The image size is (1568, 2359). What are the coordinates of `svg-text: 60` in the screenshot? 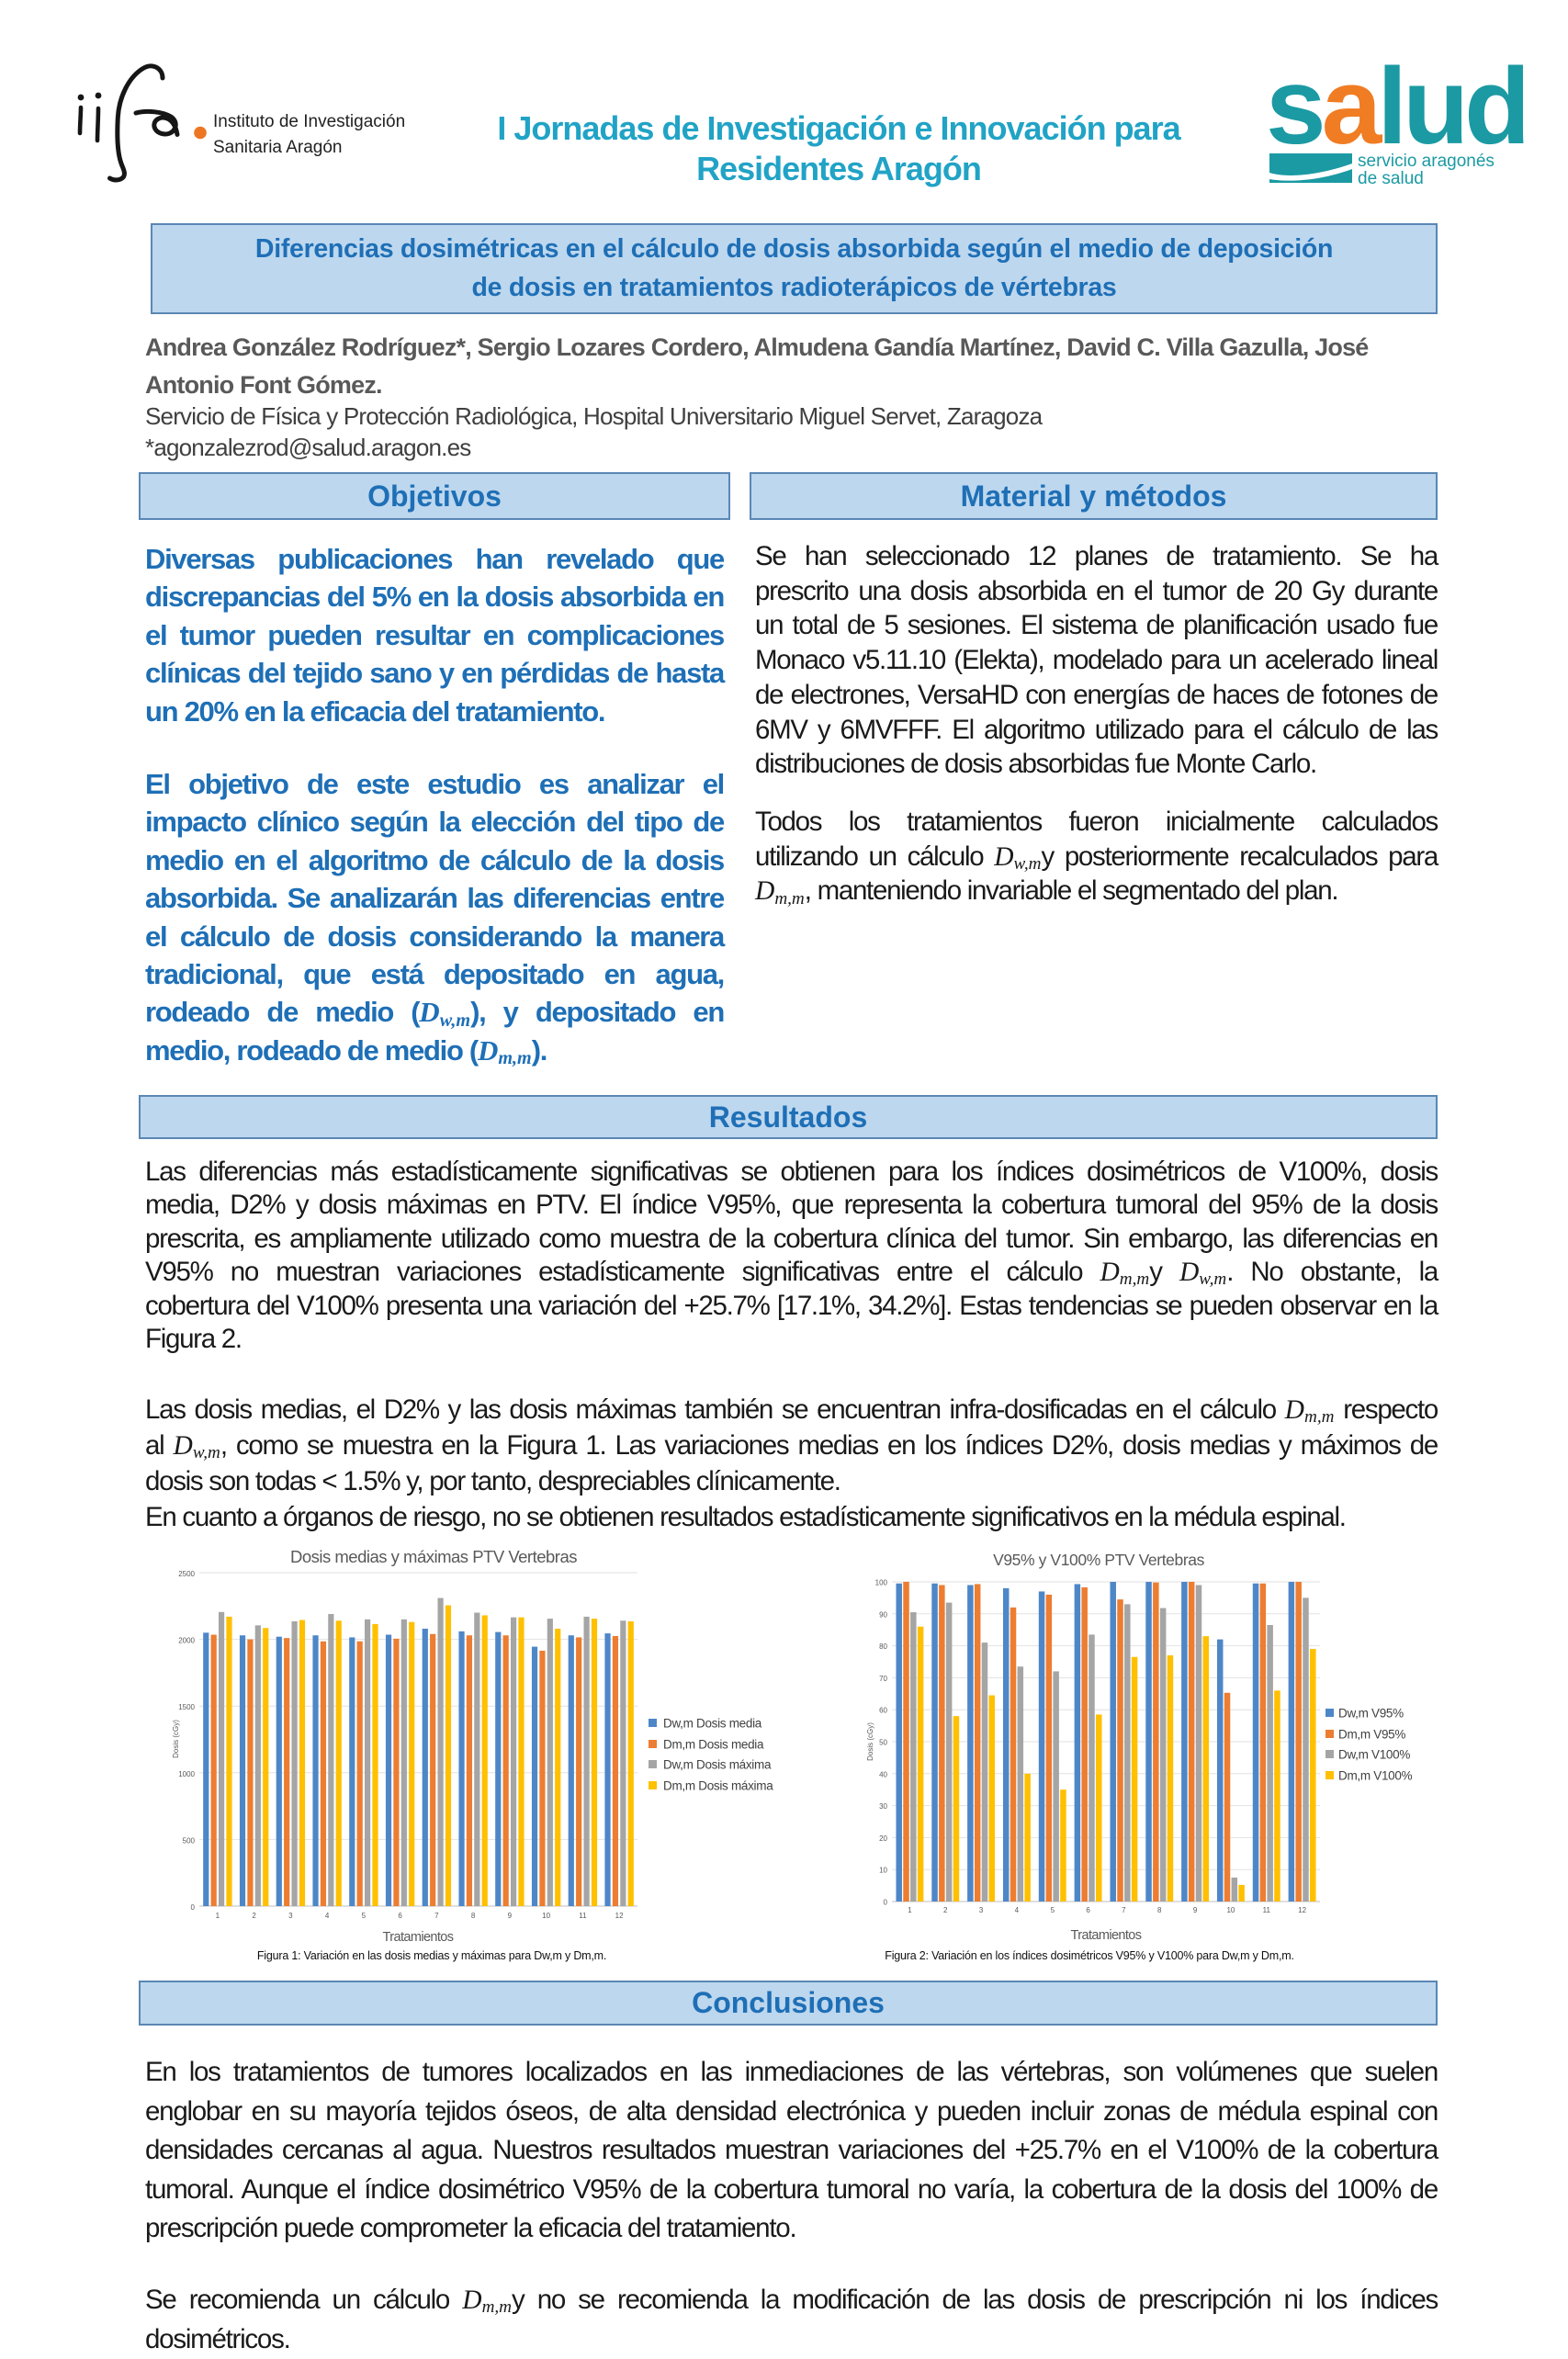 It's located at (883, 1711).